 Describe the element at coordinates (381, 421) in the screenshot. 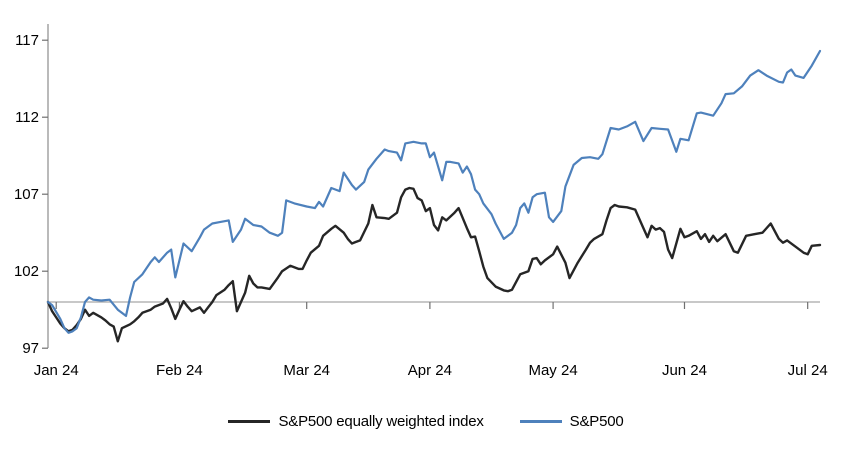

I see `legend-label-equal-weight: S&P500 equally weighted index` at that location.